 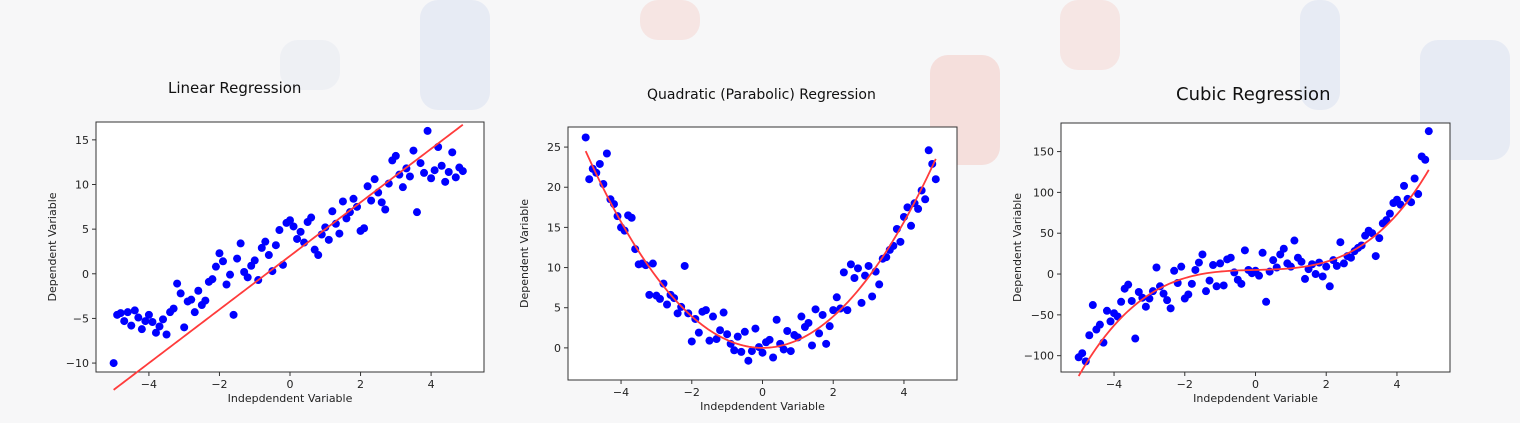 What do you see at coordinates (1047, 233) in the screenshot?
I see `y-tick-label: 50` at bounding box center [1047, 233].